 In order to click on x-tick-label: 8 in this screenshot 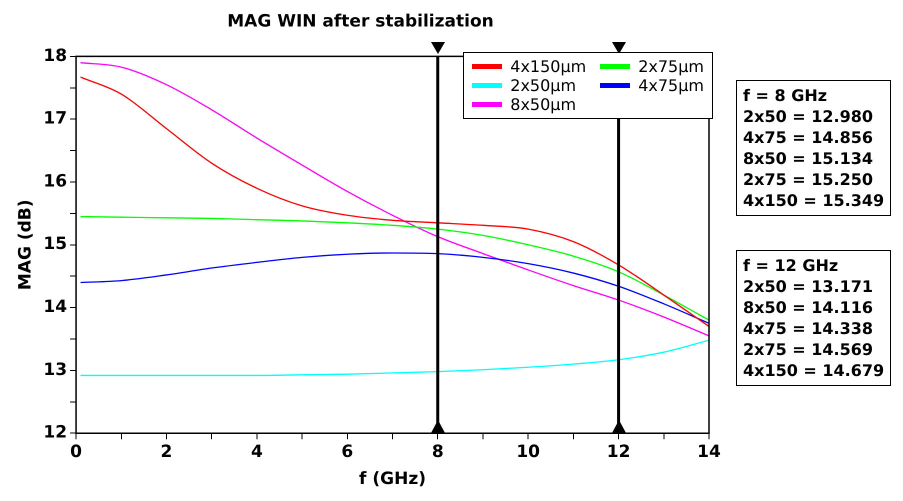, I will do `click(438, 452)`.